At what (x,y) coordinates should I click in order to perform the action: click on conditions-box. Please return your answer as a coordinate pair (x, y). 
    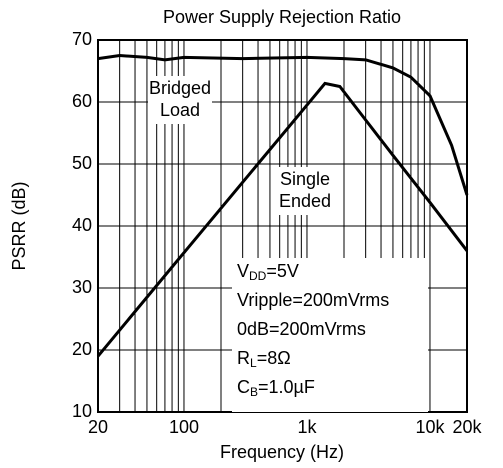
    Looking at the image, I should click on (330, 335).